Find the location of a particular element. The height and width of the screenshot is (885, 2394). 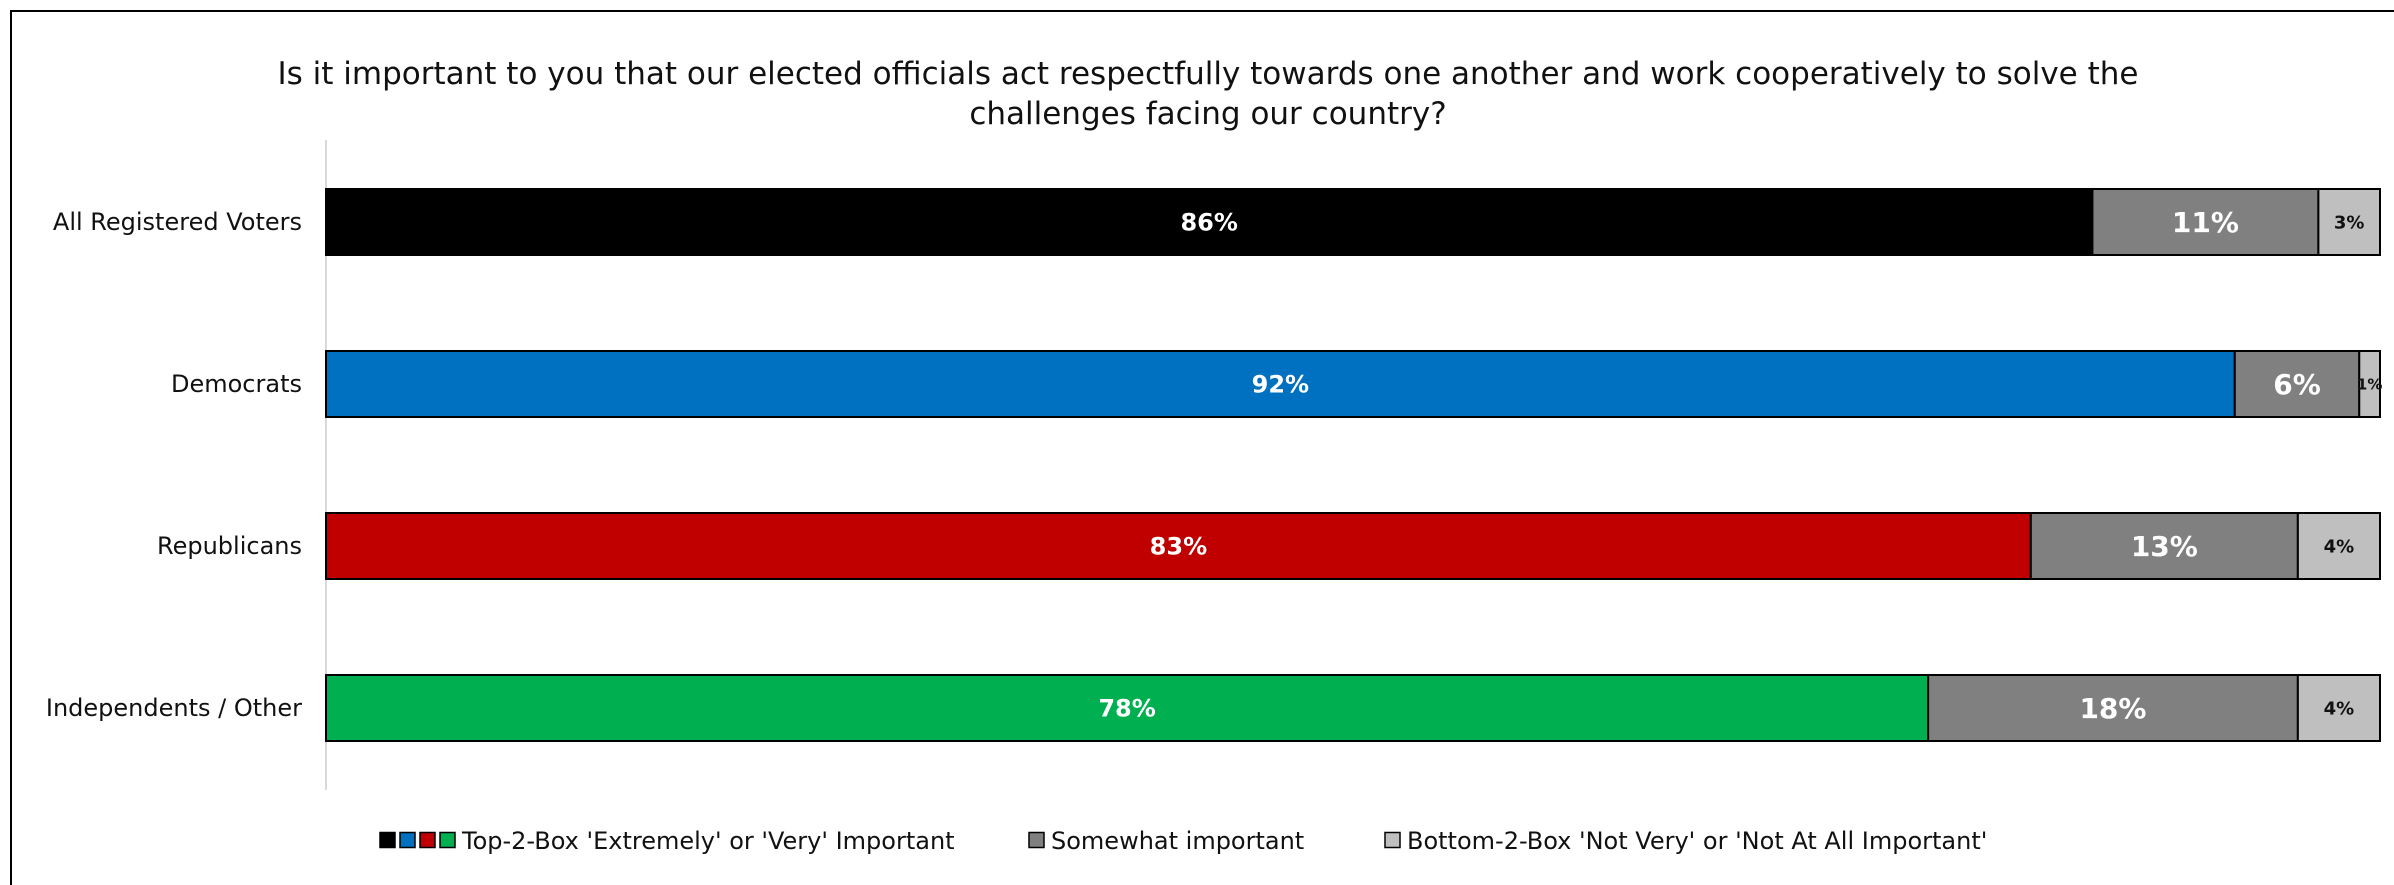

data-label: 92% is located at coordinates (1280, 385).